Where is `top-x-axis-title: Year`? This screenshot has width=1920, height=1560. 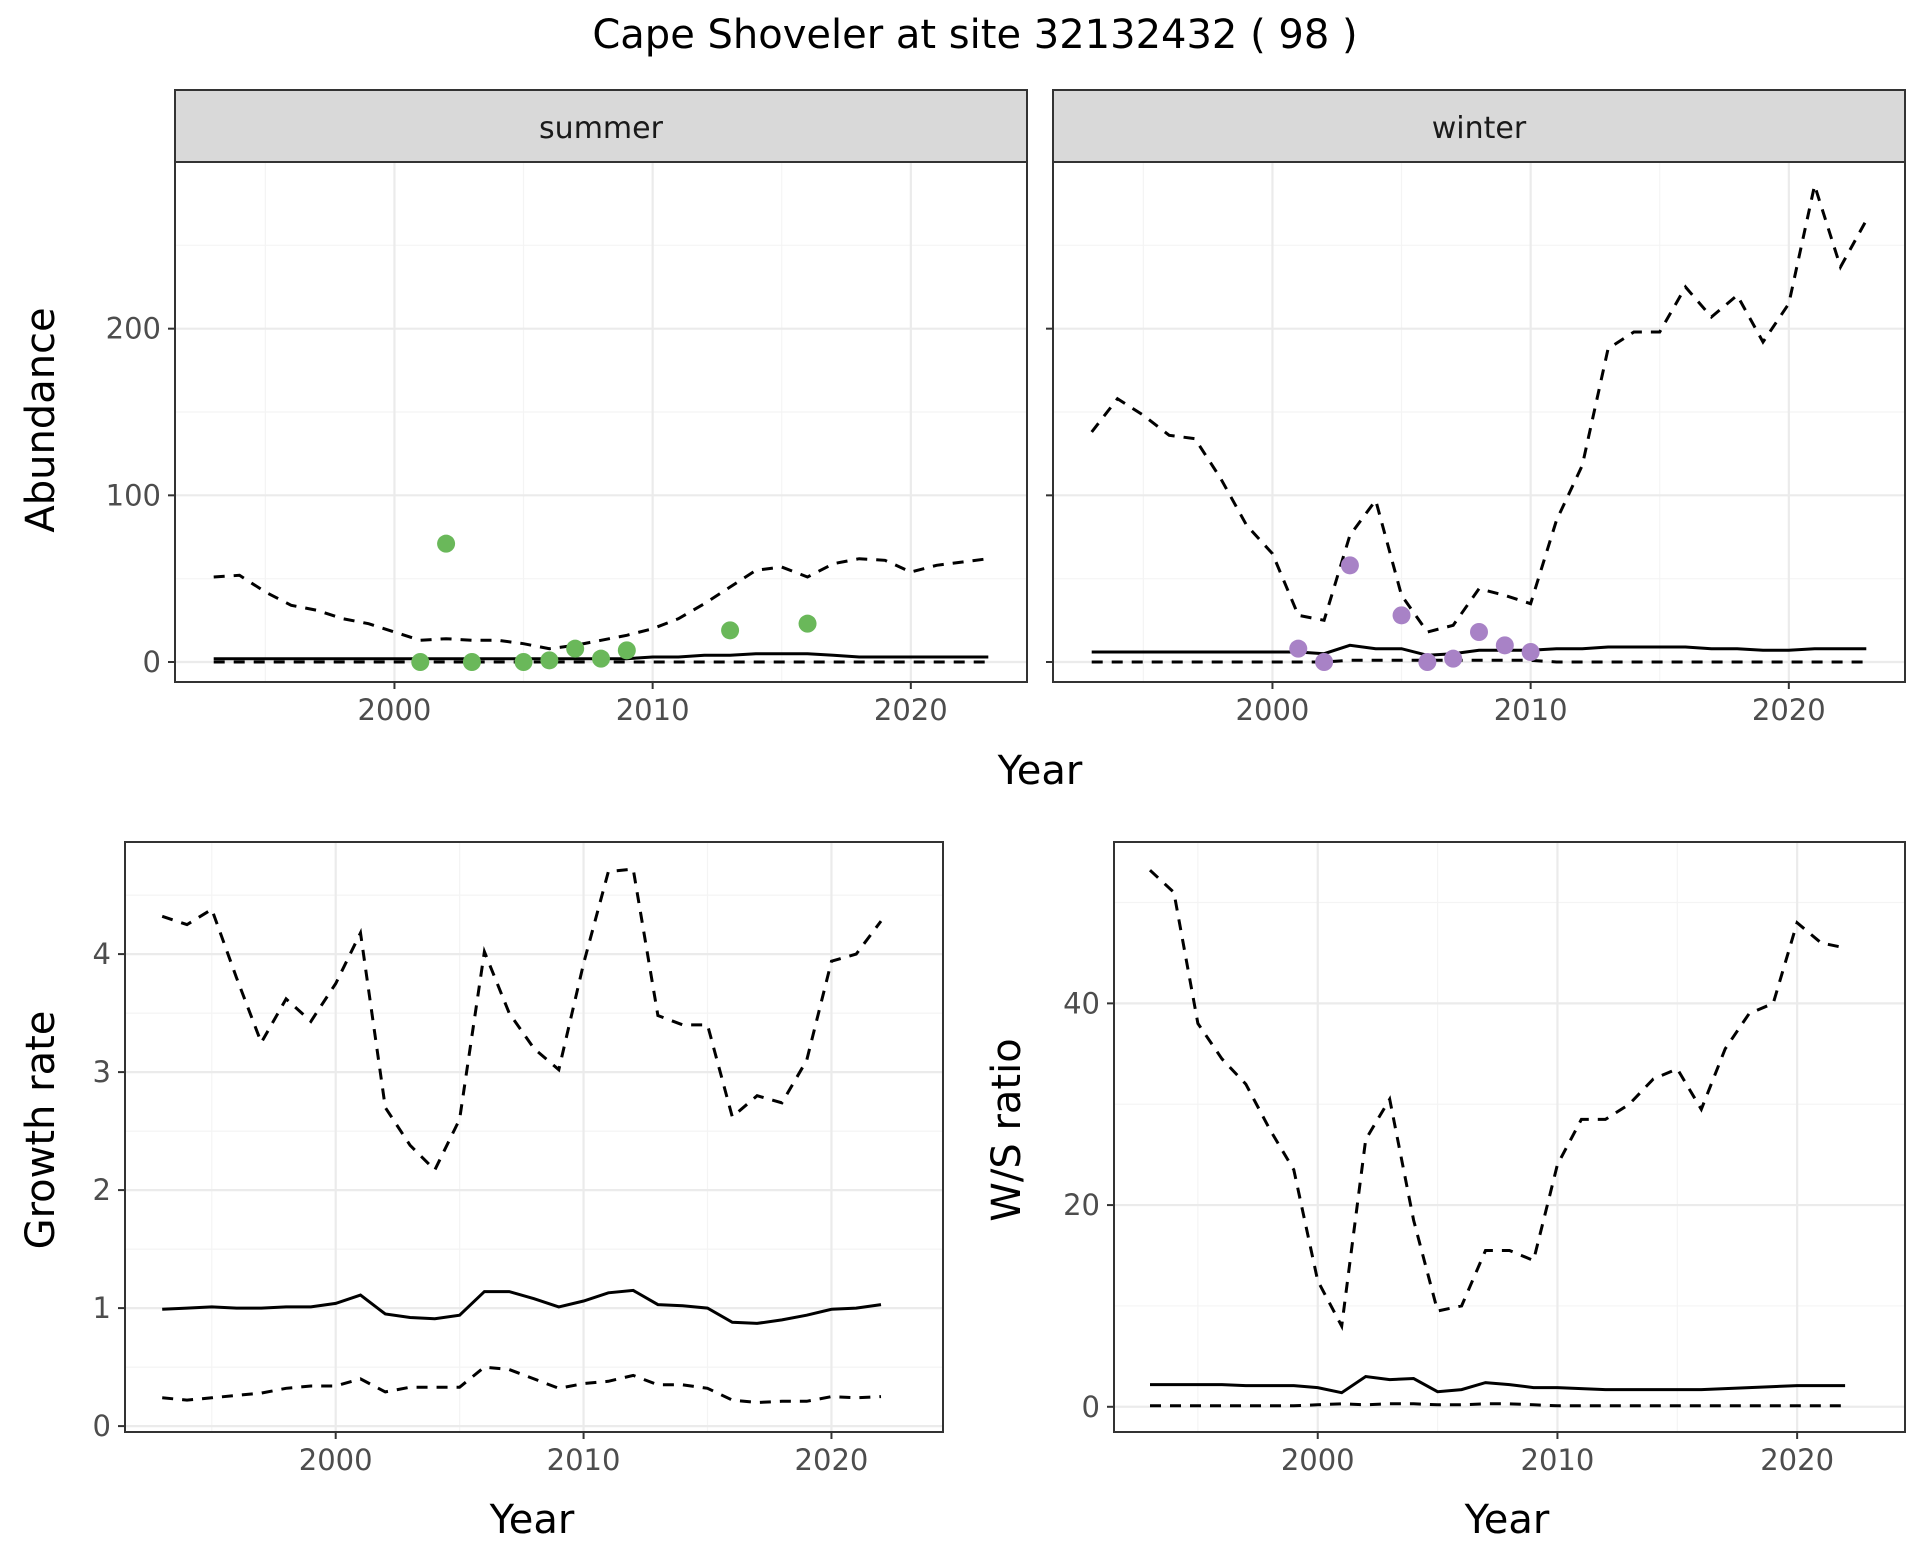
top-x-axis-title: Year is located at coordinates (1040, 771).